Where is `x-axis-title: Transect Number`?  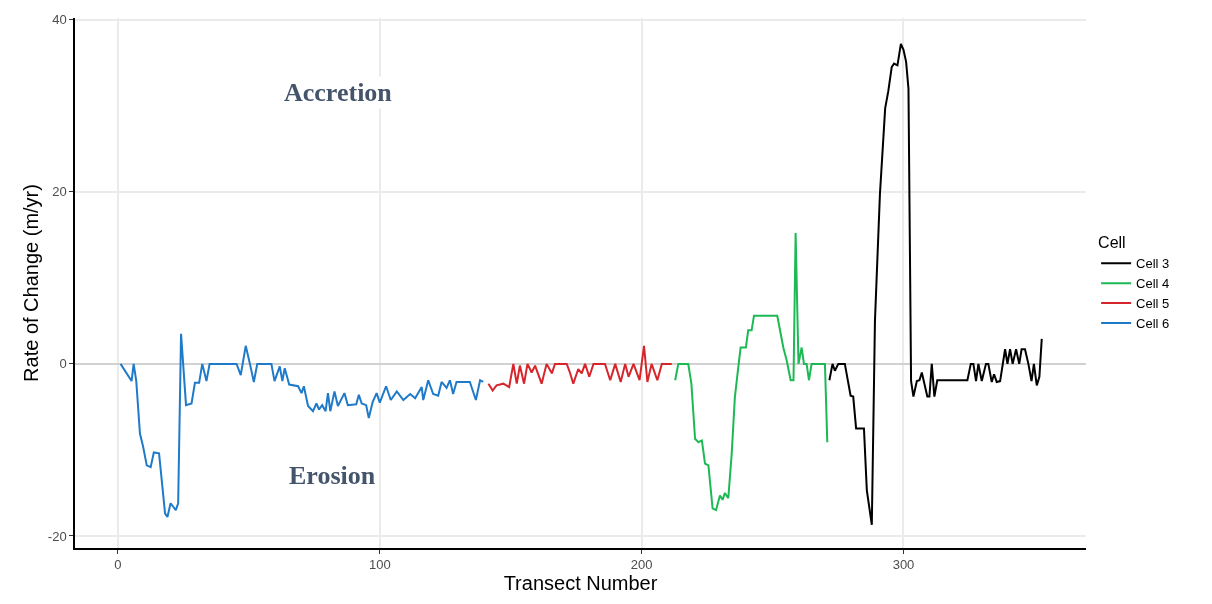
x-axis-title: Transect Number is located at coordinates (580, 583).